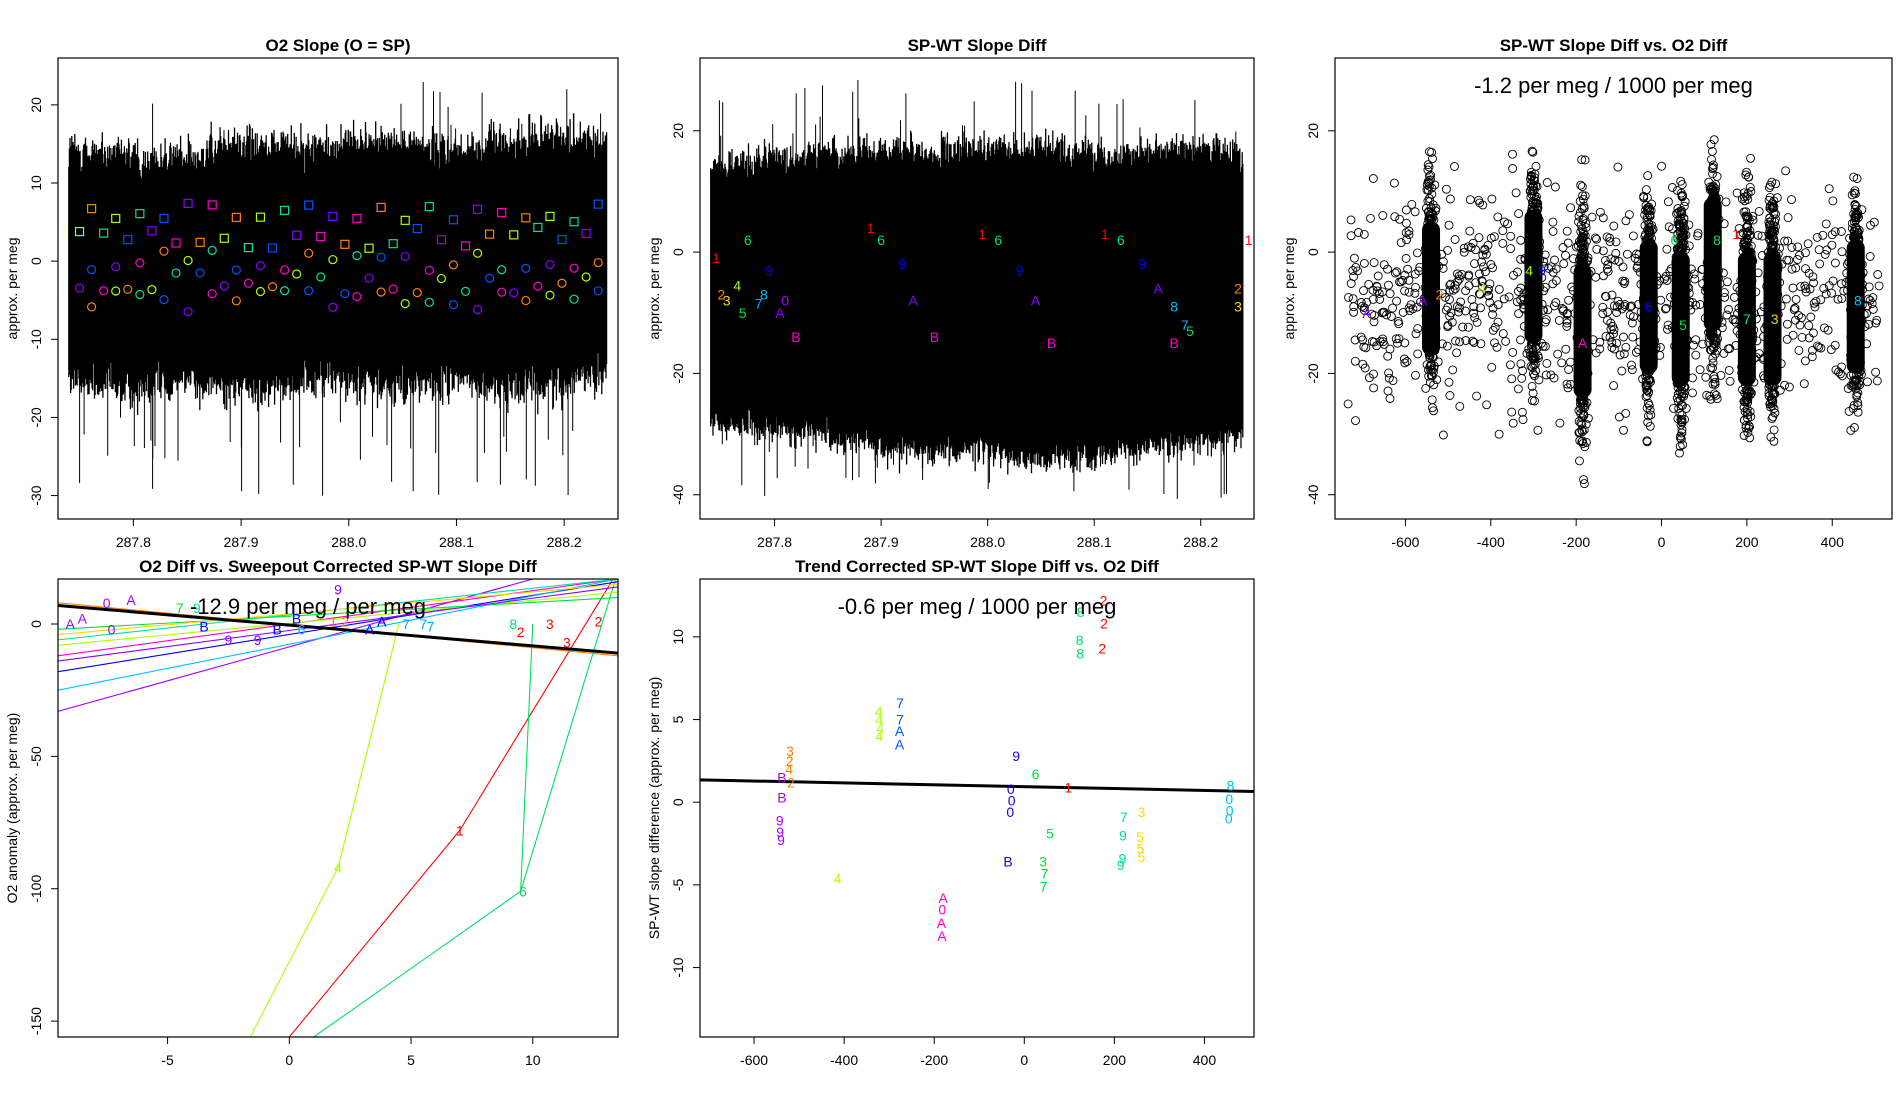 The width and height of the screenshot is (1900, 1100). What do you see at coordinates (338, 629) in the screenshot?
I see `trend-line` at bounding box center [338, 629].